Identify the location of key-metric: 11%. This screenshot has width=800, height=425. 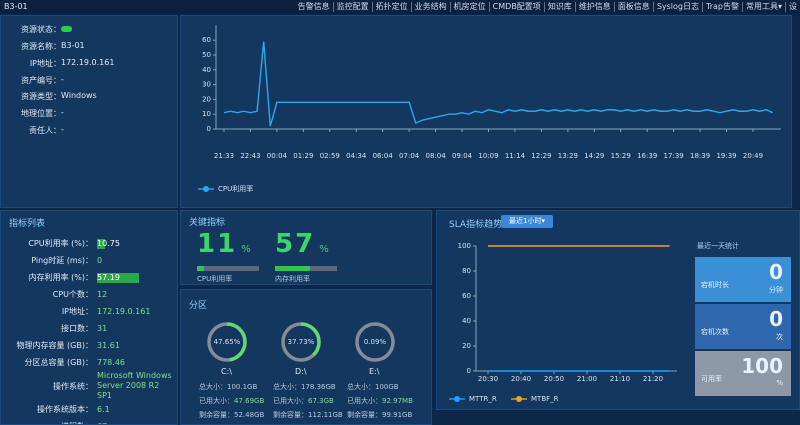
(224, 244).